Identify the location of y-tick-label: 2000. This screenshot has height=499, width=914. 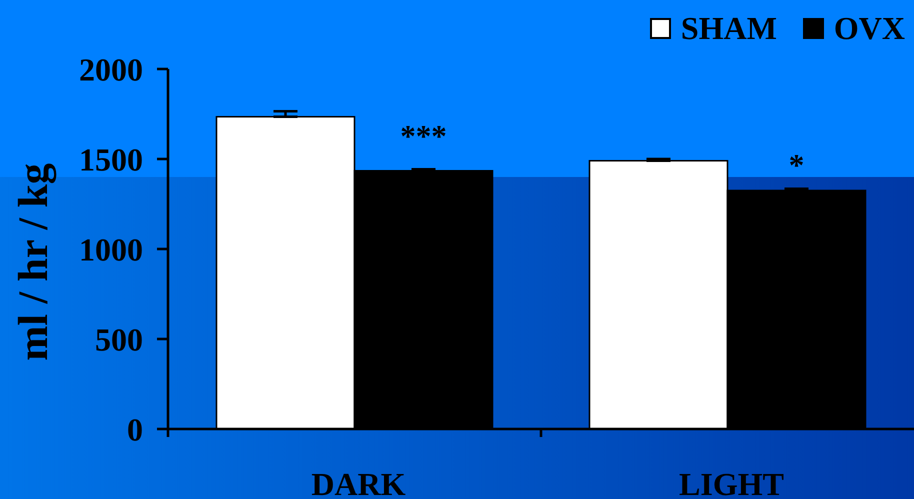
(111, 69).